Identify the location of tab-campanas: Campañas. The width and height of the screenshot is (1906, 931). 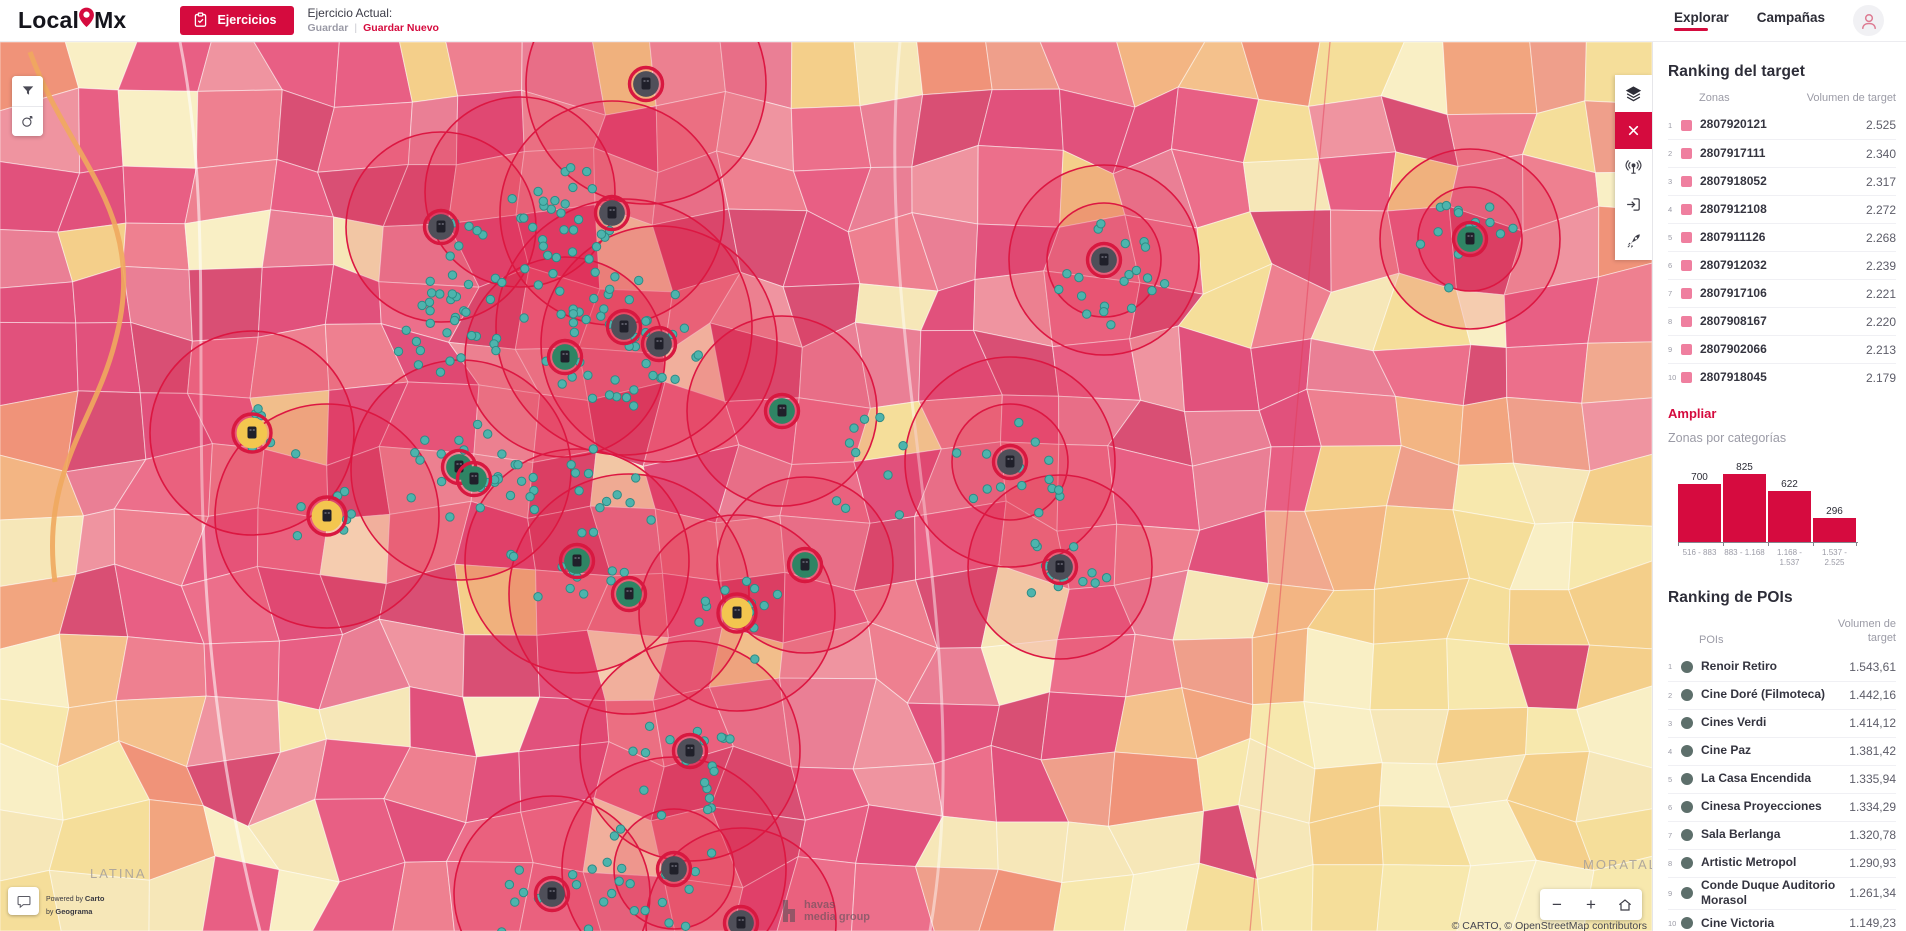
(1790, 17).